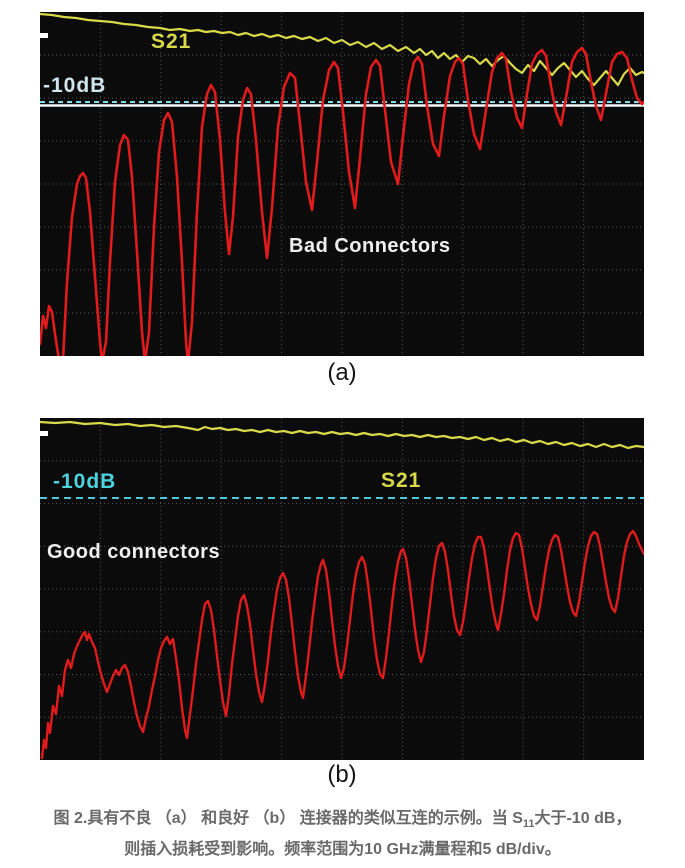 The height and width of the screenshot is (868, 685). What do you see at coordinates (370, 246) in the screenshot?
I see `bad-connectors-label: Bad Connectors` at bounding box center [370, 246].